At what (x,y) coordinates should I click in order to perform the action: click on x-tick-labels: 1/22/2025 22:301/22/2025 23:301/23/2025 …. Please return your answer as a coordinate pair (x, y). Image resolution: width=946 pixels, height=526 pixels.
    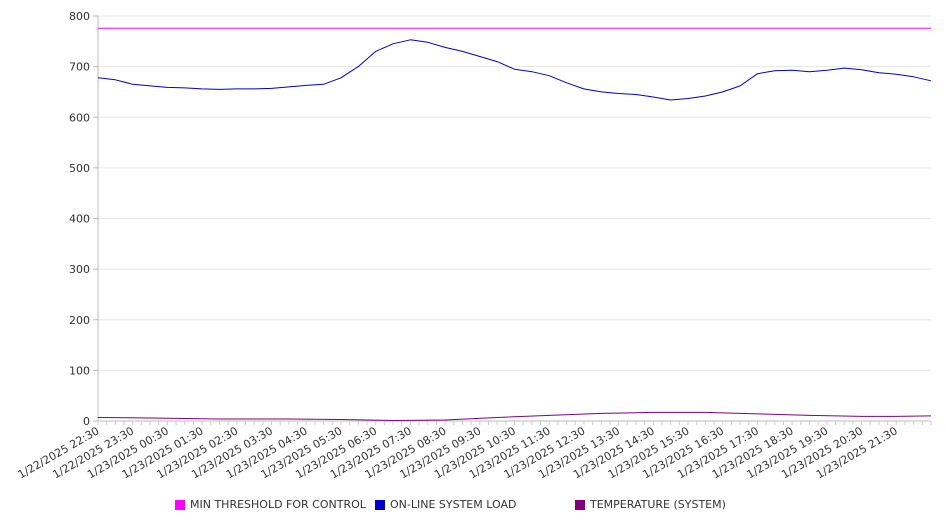
    Looking at the image, I should click on (458, 452).